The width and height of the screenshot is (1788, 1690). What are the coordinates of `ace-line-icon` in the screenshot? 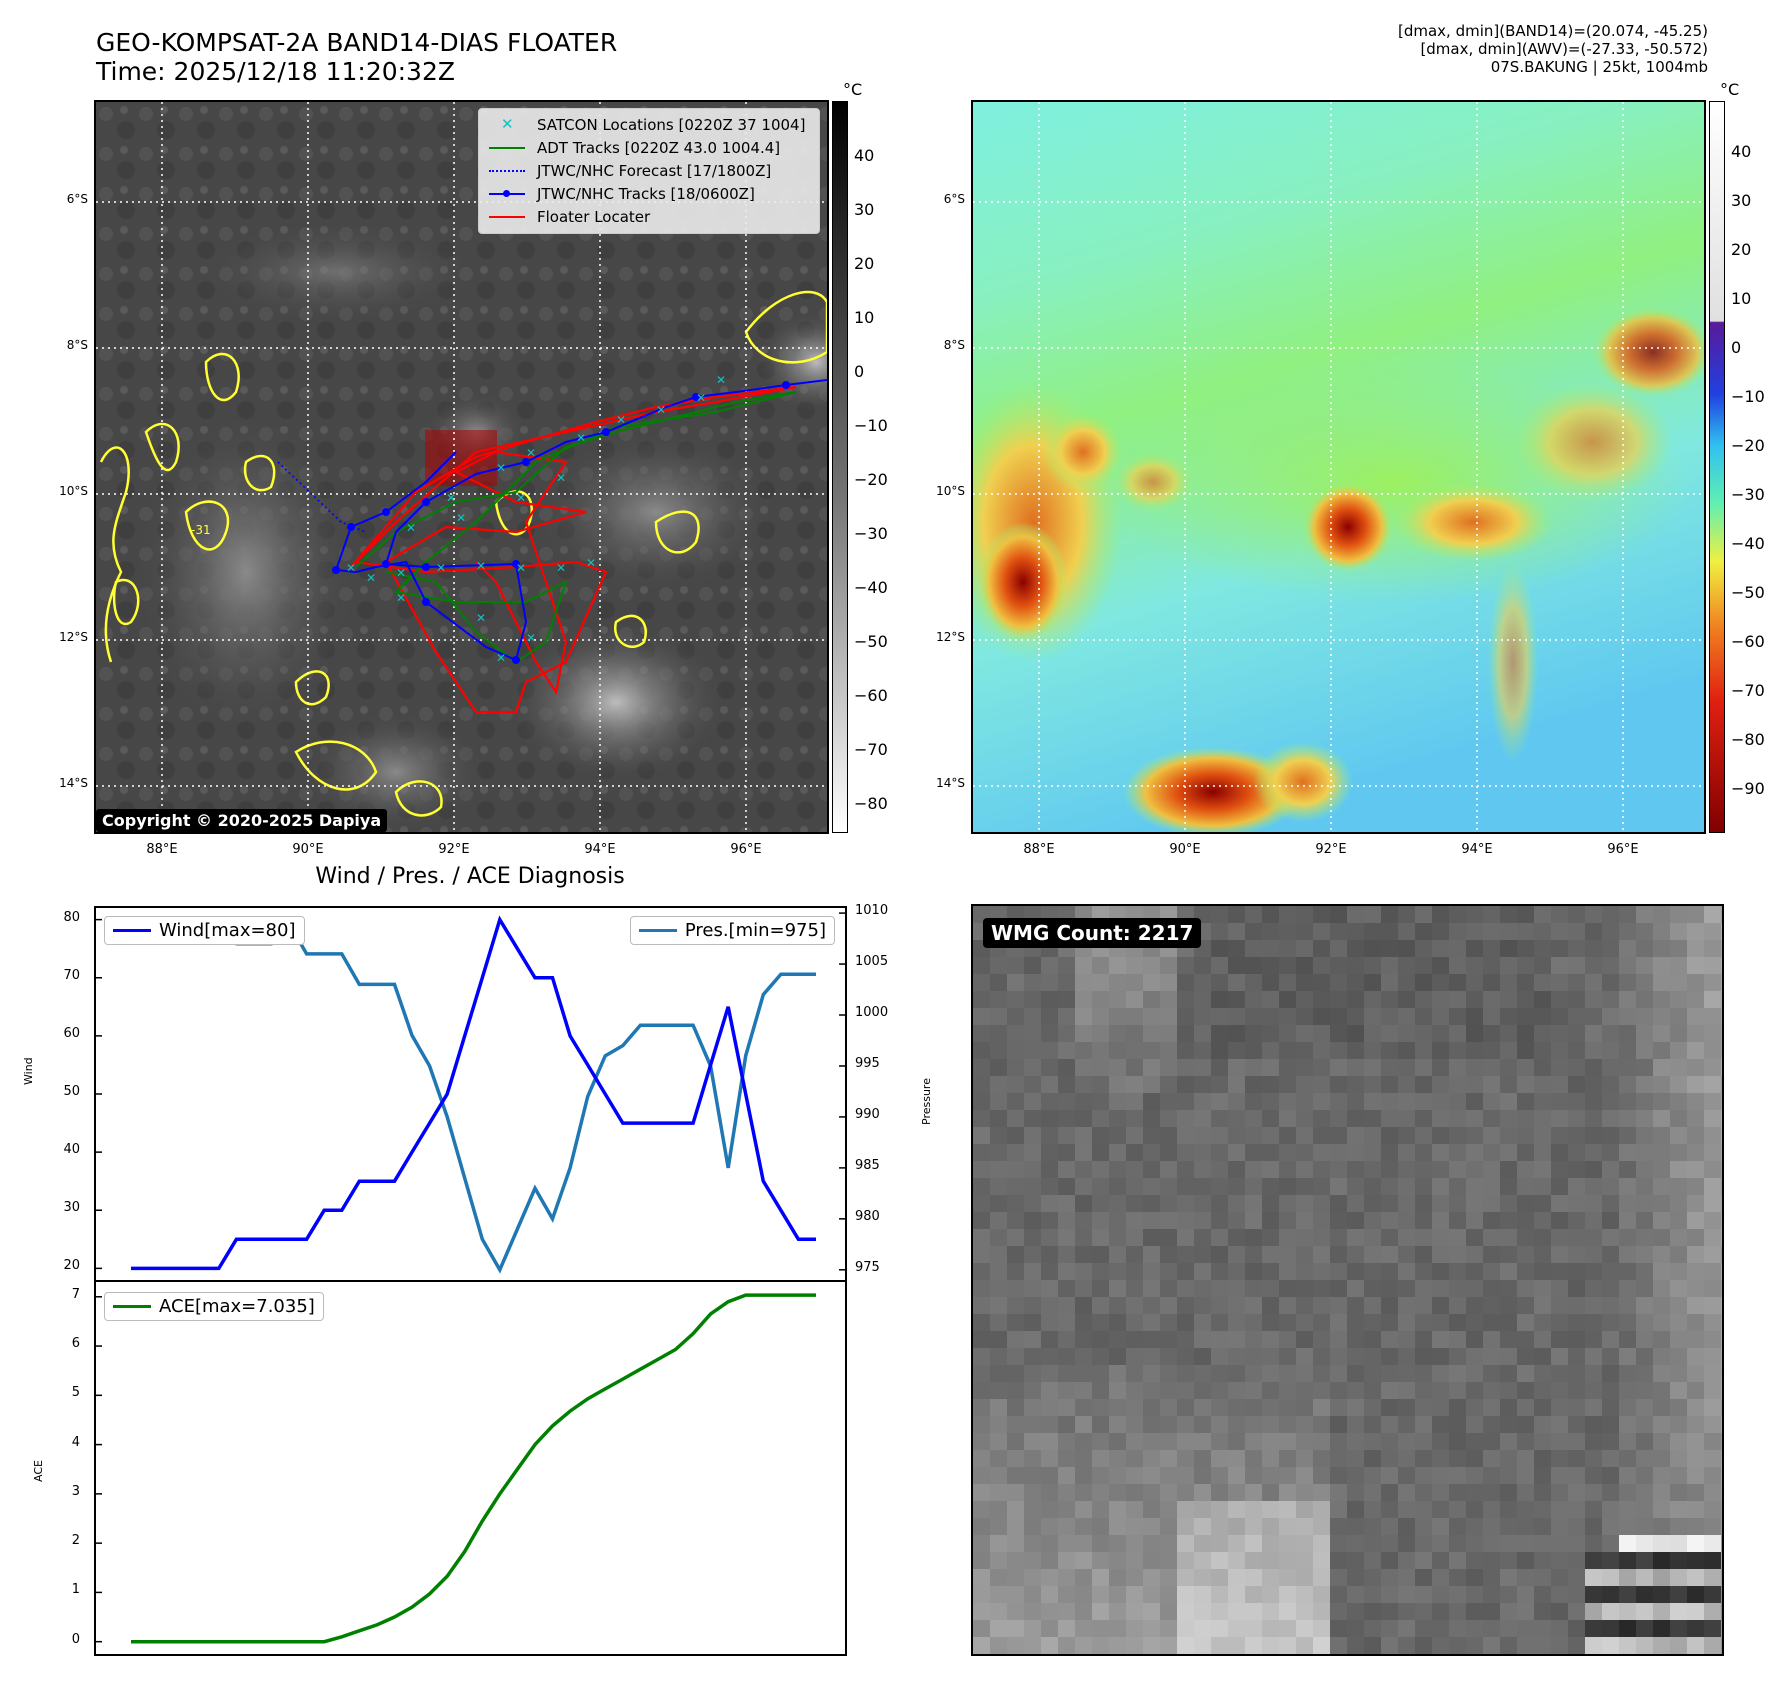 It's located at (132, 1306).